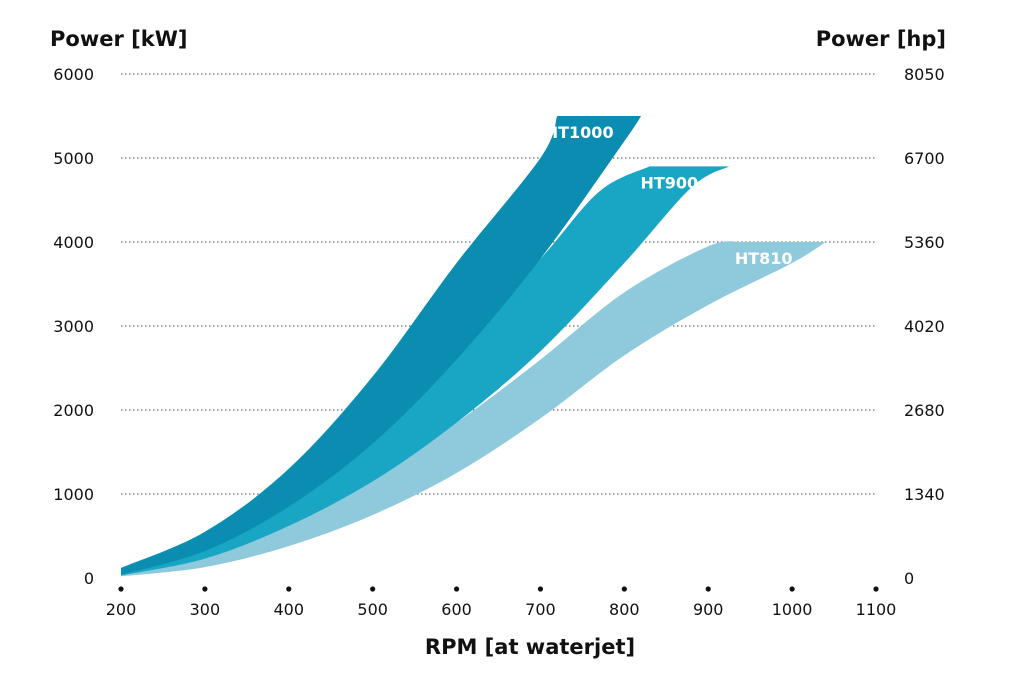  What do you see at coordinates (289, 609) in the screenshot?
I see `x-tick-label: 400` at bounding box center [289, 609].